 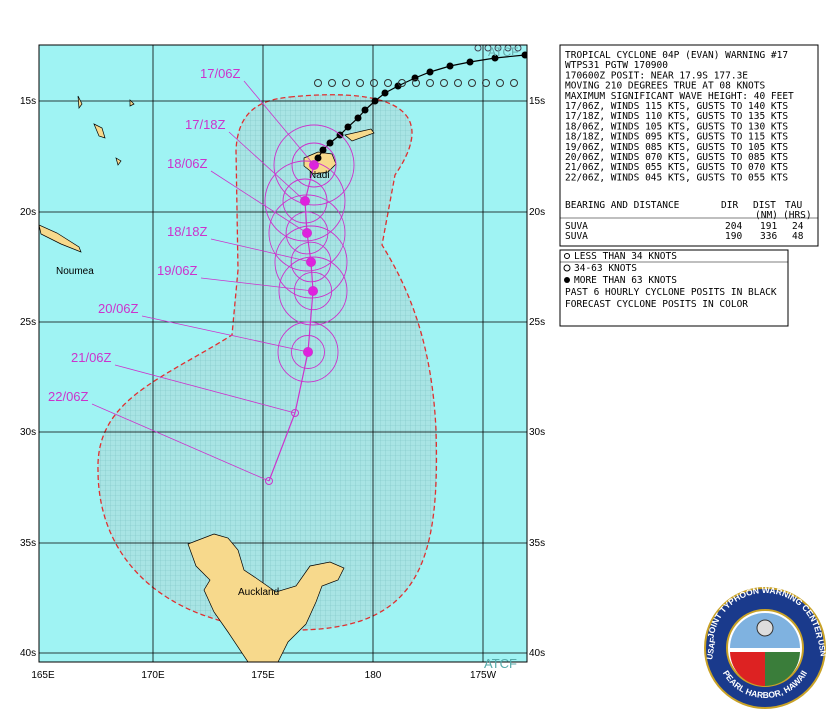 What do you see at coordinates (43, 675) in the screenshot?
I see `lon-label: 165E` at bounding box center [43, 675].